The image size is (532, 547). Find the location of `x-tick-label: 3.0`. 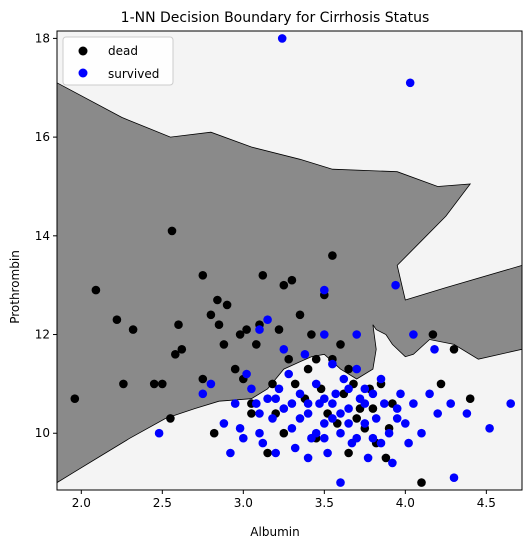

x-tick-label: 3.0 is located at coordinates (243, 503).